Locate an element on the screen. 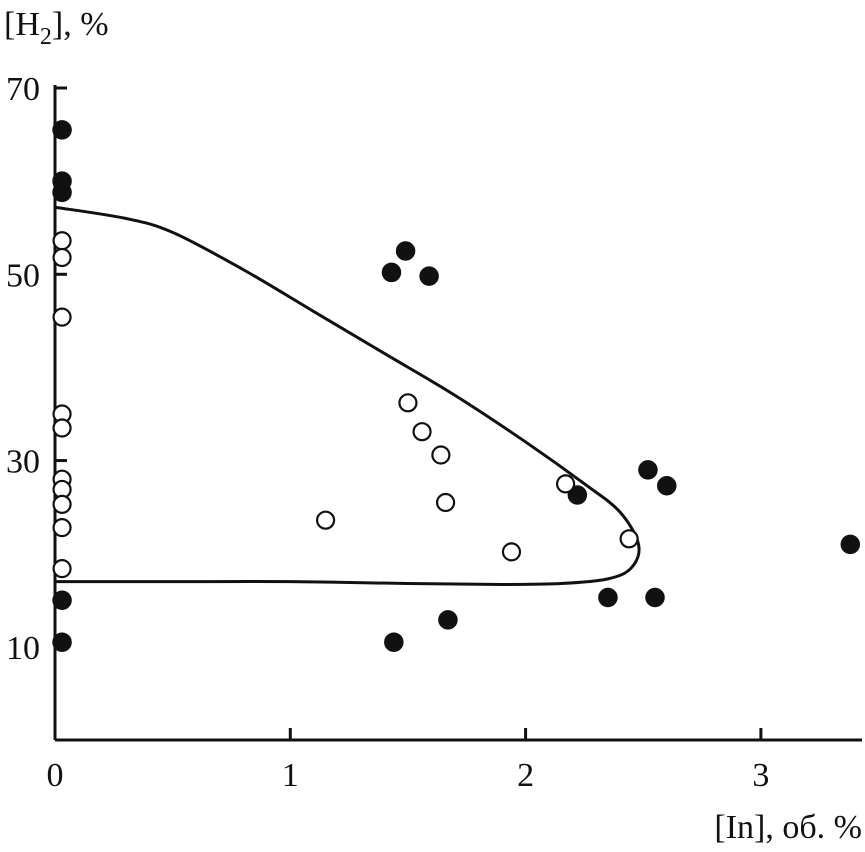 The width and height of the screenshot is (865, 852). y-axis-title-main: [H is located at coordinates (22, 24).